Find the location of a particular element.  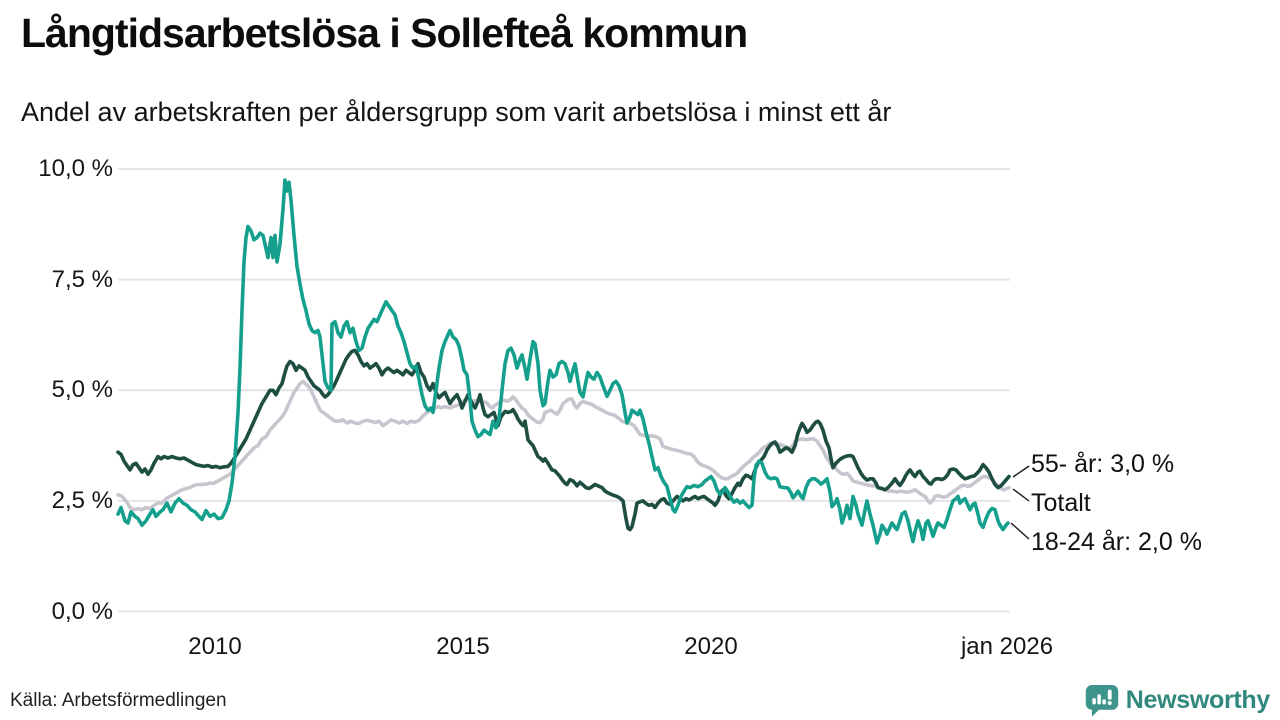

x-tick-label: 2015 is located at coordinates (463, 646).